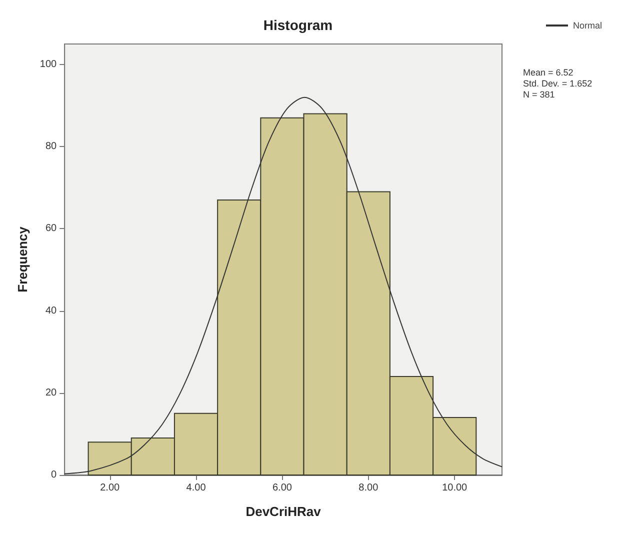 The image size is (620, 539). Describe the element at coordinates (284, 511) in the screenshot. I see `x-axis-title: DevCriHRav` at that location.